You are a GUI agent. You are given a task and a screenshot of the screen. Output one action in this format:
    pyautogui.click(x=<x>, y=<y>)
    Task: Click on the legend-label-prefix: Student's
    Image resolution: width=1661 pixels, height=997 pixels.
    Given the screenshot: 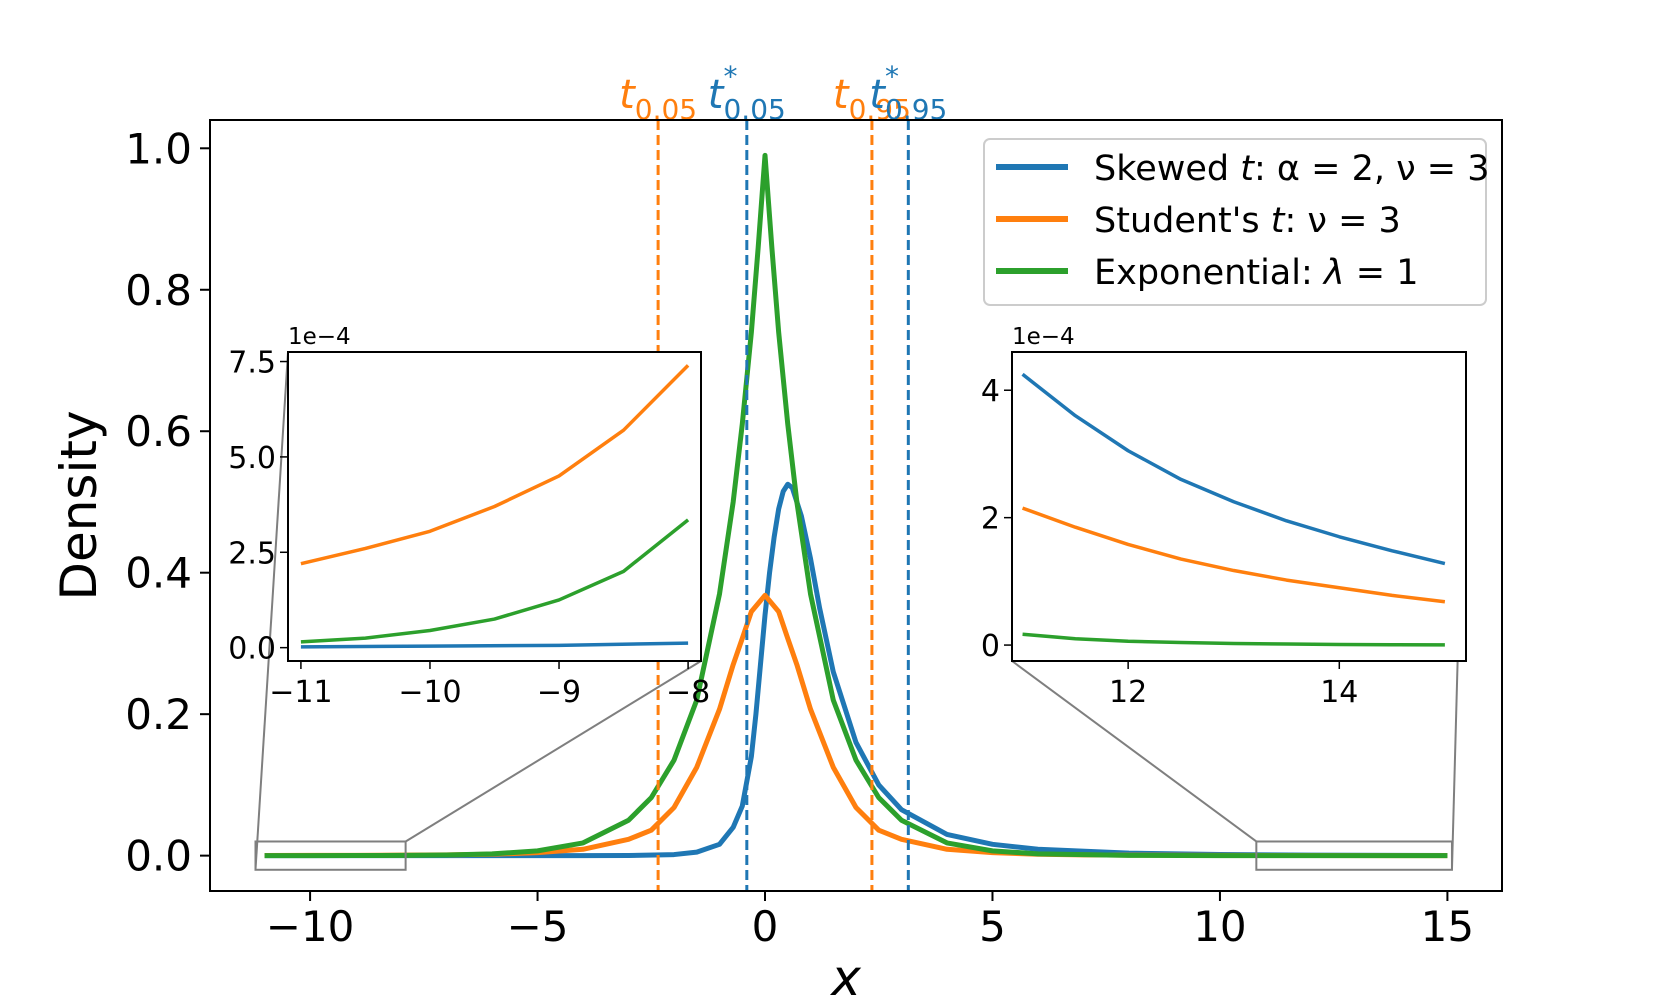 What is the action you would take?
    pyautogui.click(x=1182, y=221)
    